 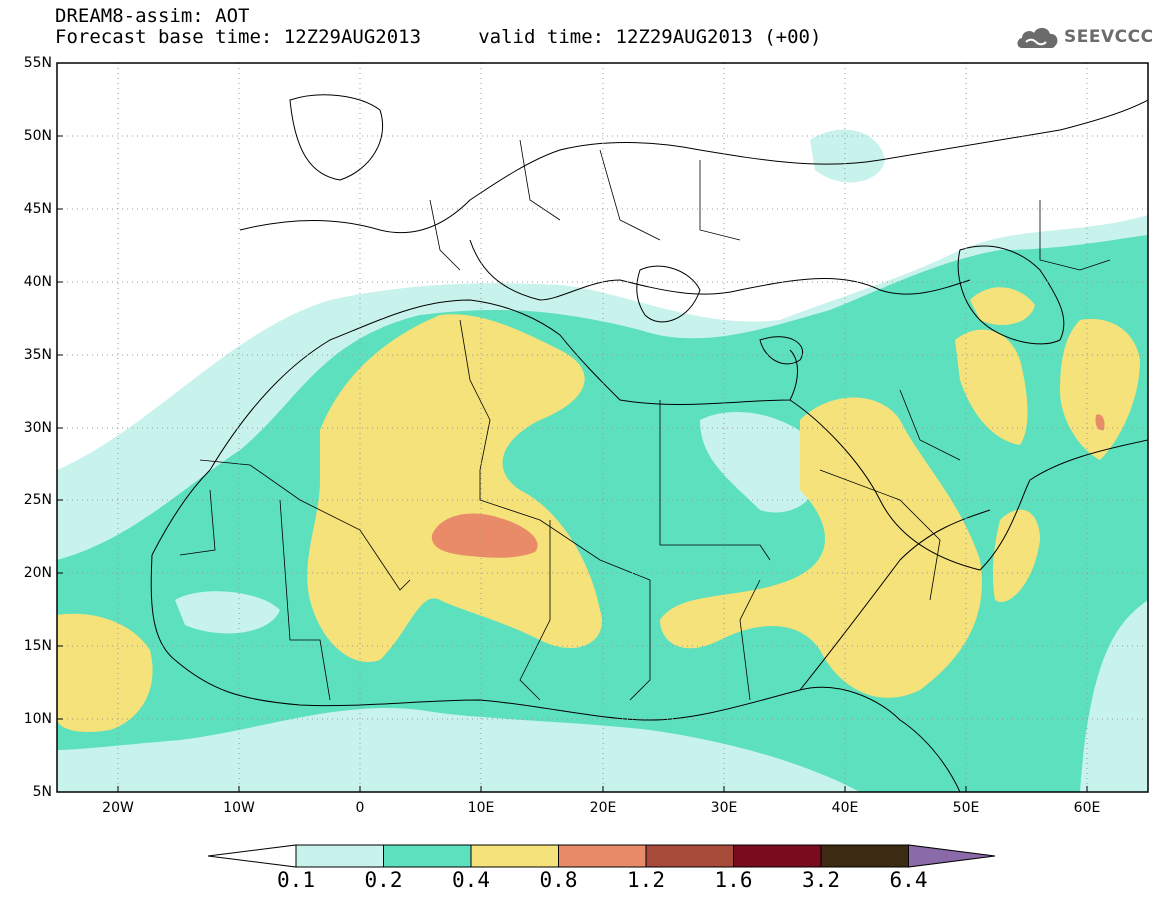 What do you see at coordinates (1016, 555) in the screenshot?
I see `aot-contour-0.4-oman` at bounding box center [1016, 555].